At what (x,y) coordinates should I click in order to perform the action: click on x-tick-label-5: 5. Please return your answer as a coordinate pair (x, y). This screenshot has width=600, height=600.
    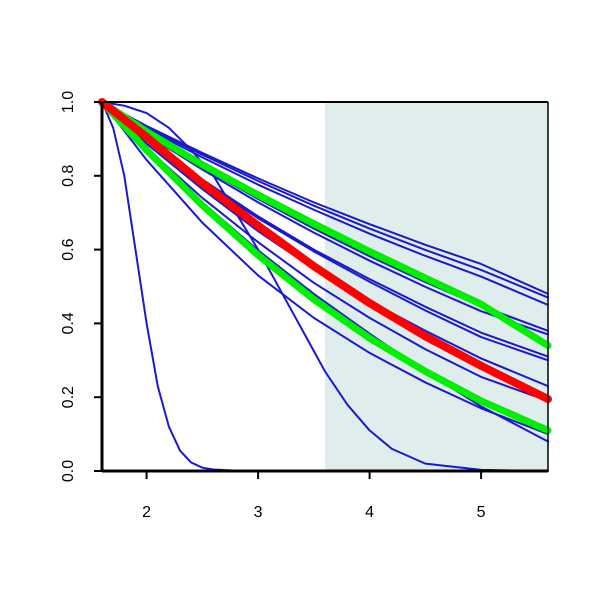
    Looking at the image, I should click on (481, 512).